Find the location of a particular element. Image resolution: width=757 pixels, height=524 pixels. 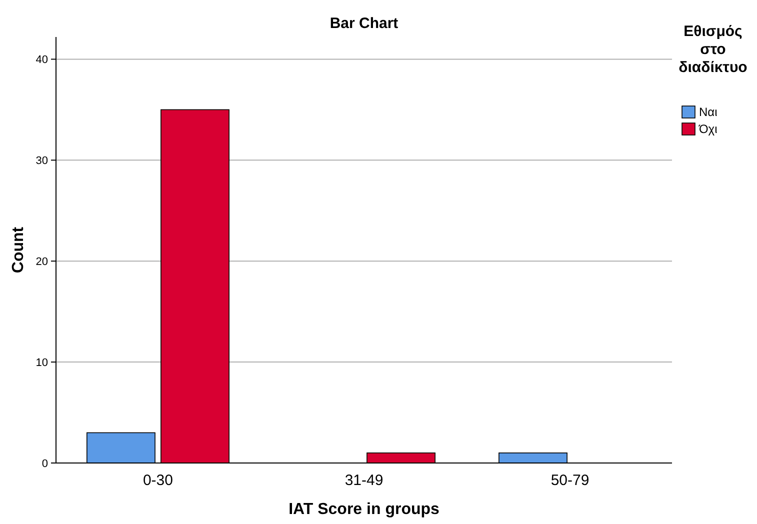

y-axis-title: Count is located at coordinates (18, 250).